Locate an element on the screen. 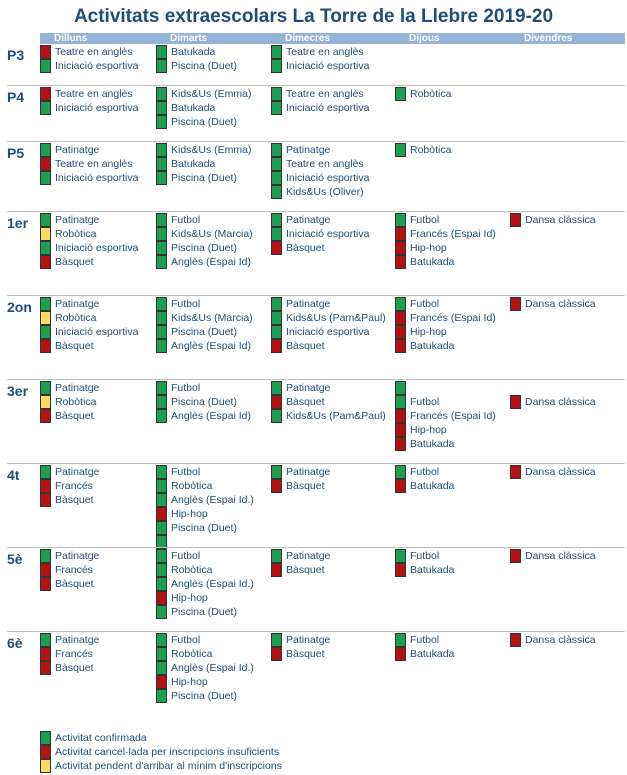 This screenshot has height=775, width=627. course-label: P4 is located at coordinates (16, 97).